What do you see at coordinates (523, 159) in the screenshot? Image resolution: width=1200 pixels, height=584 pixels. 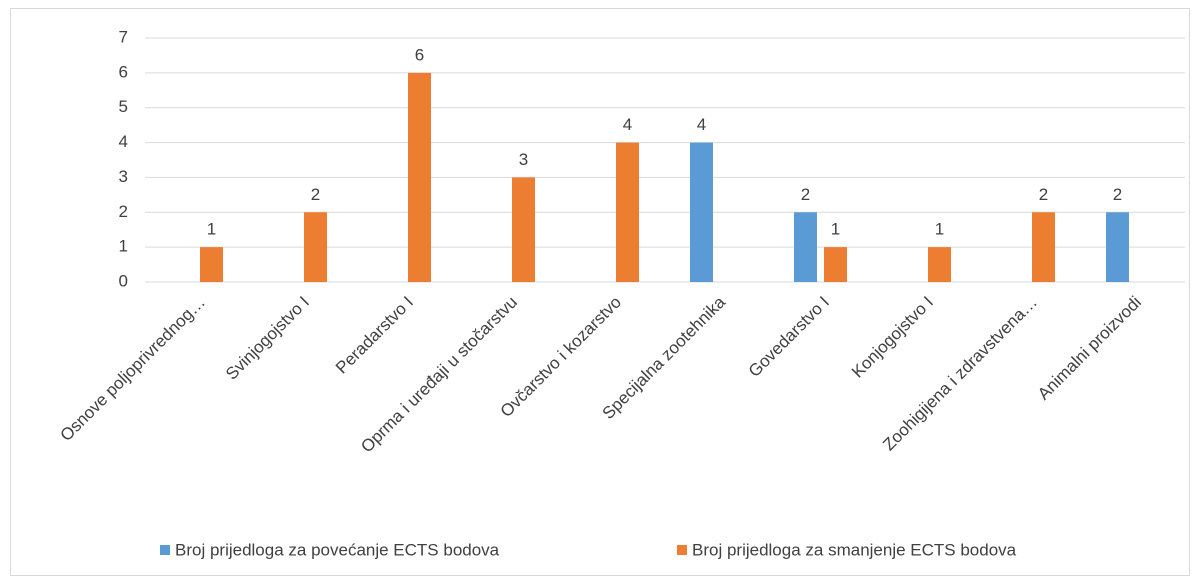 I see `data-label: 3` at bounding box center [523, 159].